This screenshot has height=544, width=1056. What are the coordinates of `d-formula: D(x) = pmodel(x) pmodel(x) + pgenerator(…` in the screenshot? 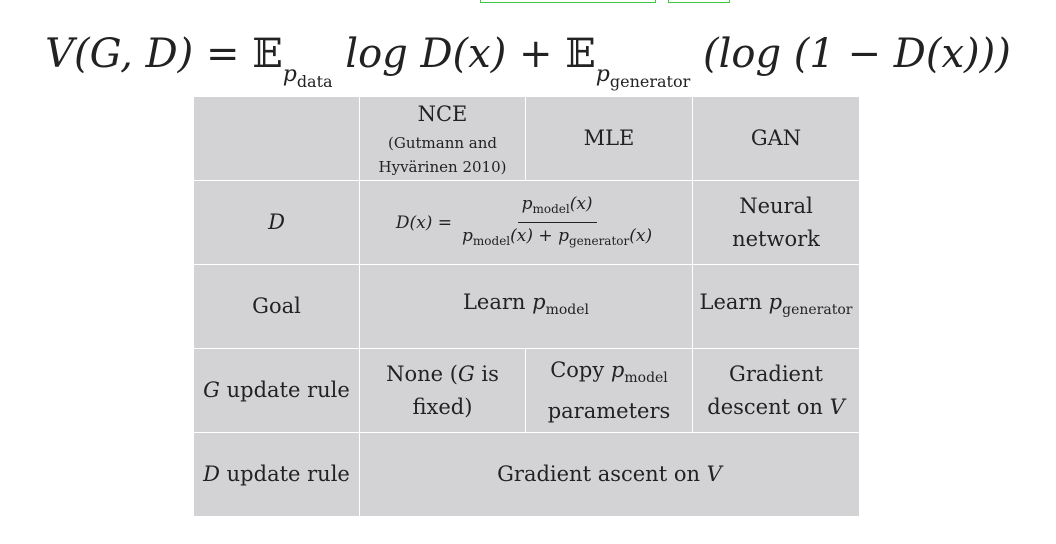 It's located at (526, 222).